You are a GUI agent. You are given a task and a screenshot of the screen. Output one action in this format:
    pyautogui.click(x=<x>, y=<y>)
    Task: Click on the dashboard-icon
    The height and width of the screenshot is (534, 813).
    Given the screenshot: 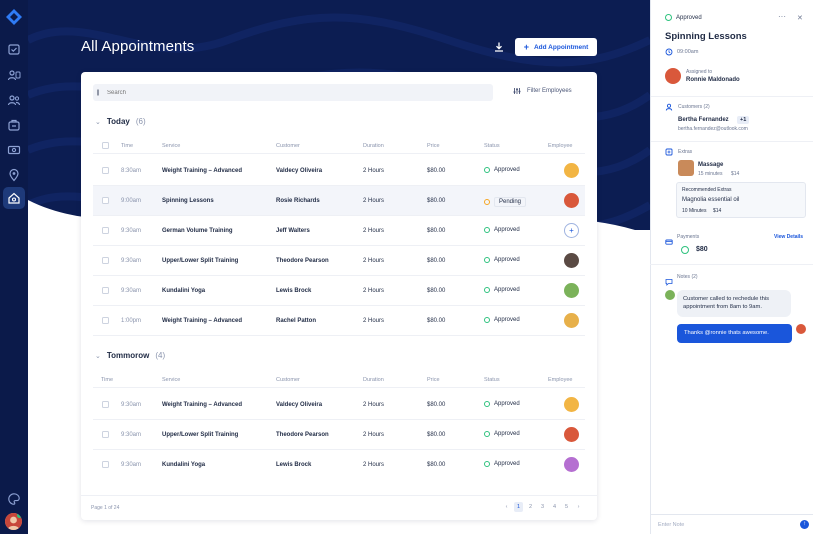 What is the action you would take?
    pyautogui.click(x=14, y=198)
    